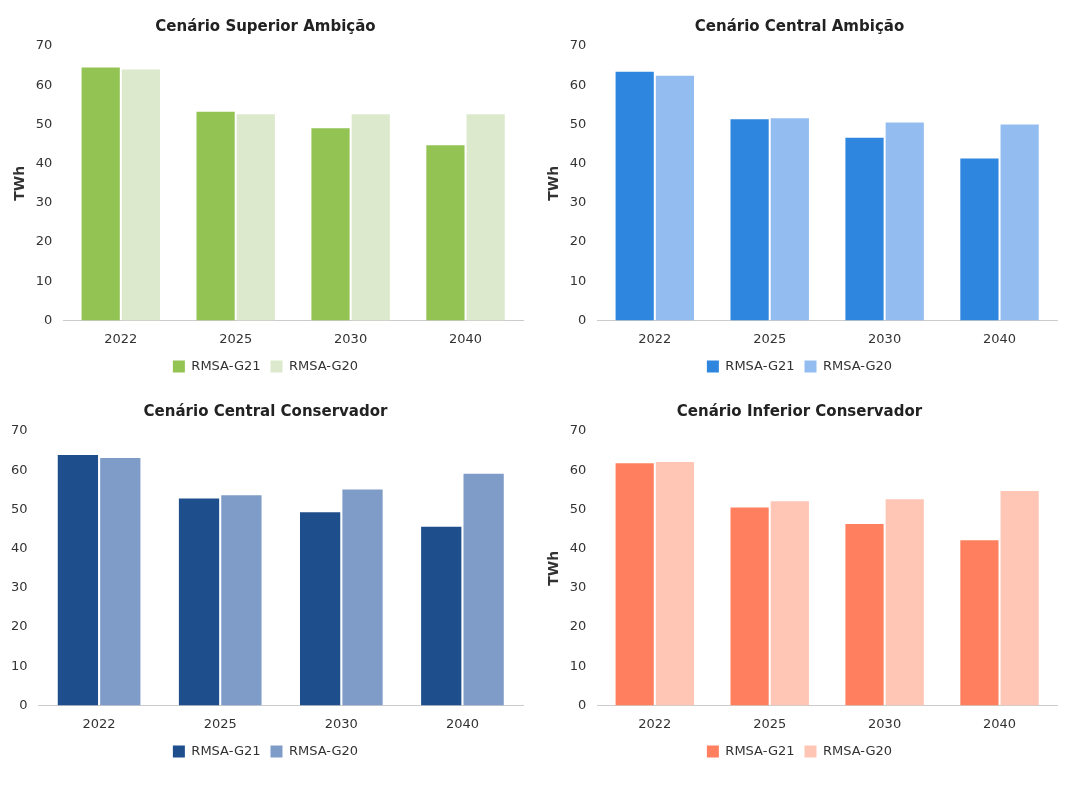  I want to click on chart-title: Cenário Central Ambição, so click(799, 25).